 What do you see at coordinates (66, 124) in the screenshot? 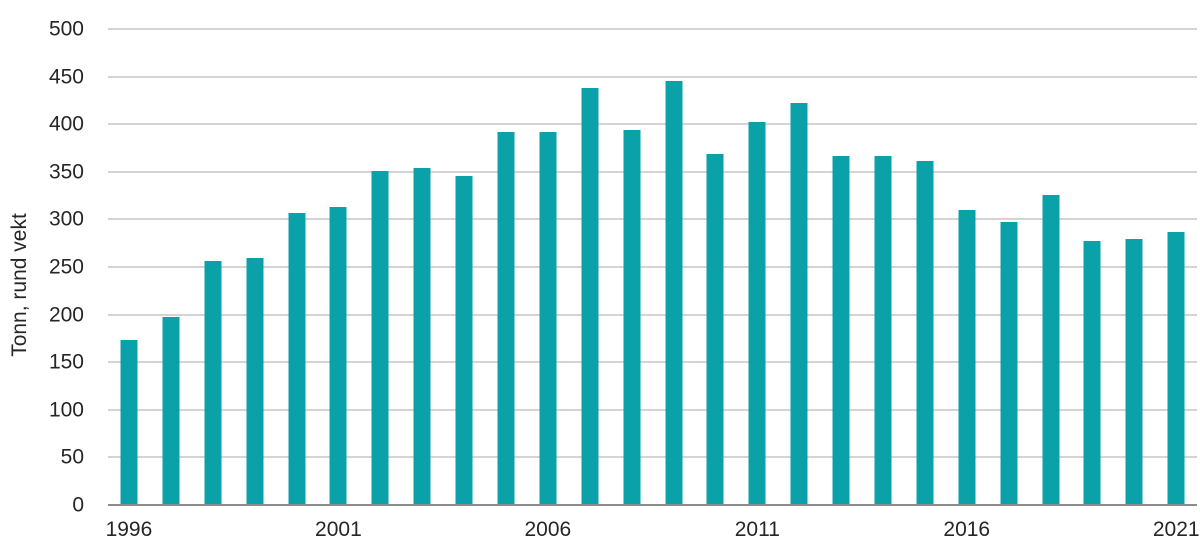
I see `y-tick-label: 400` at bounding box center [66, 124].